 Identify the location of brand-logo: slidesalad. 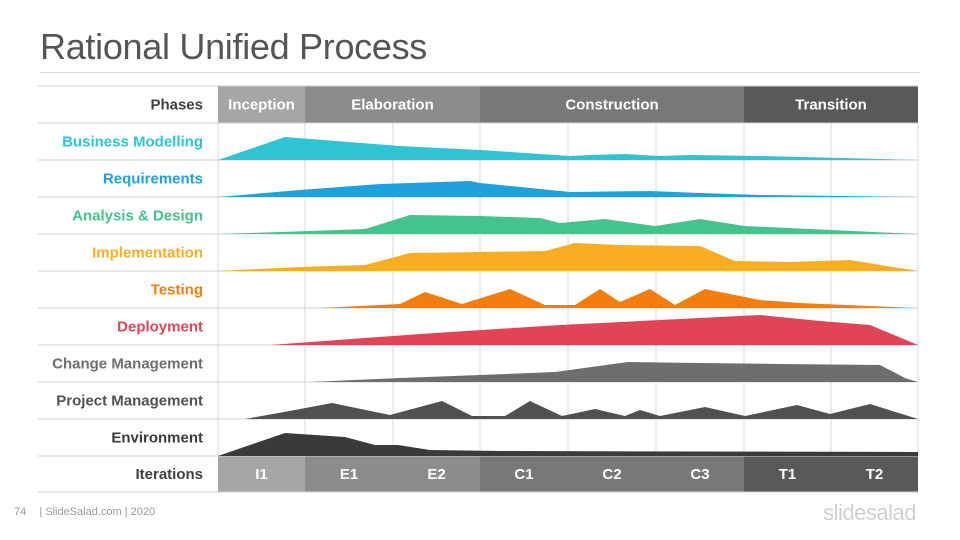
(869, 512).